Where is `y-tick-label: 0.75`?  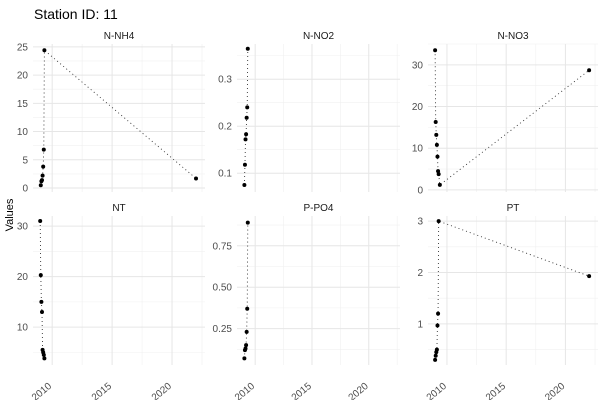
y-tick-label: 0.75 is located at coordinates (223, 246).